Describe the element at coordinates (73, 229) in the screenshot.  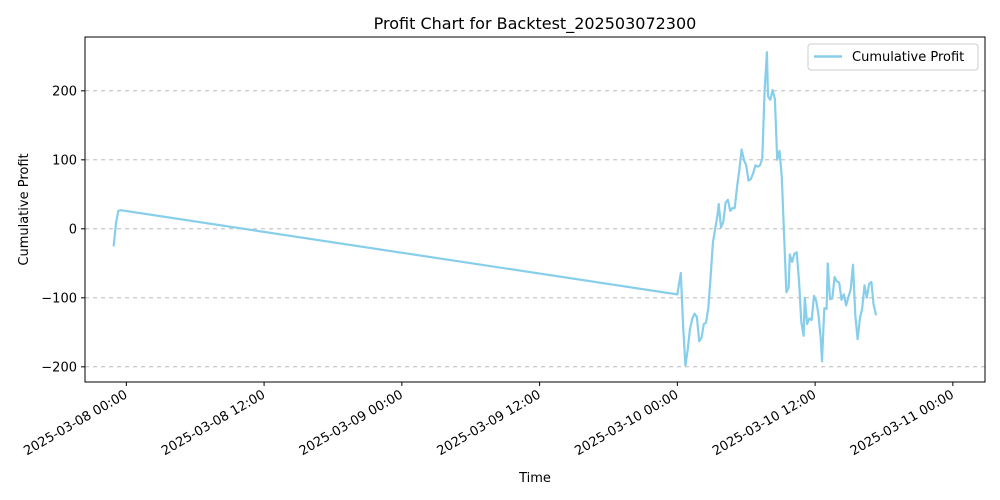
I see `y-tick-label: 0` at that location.